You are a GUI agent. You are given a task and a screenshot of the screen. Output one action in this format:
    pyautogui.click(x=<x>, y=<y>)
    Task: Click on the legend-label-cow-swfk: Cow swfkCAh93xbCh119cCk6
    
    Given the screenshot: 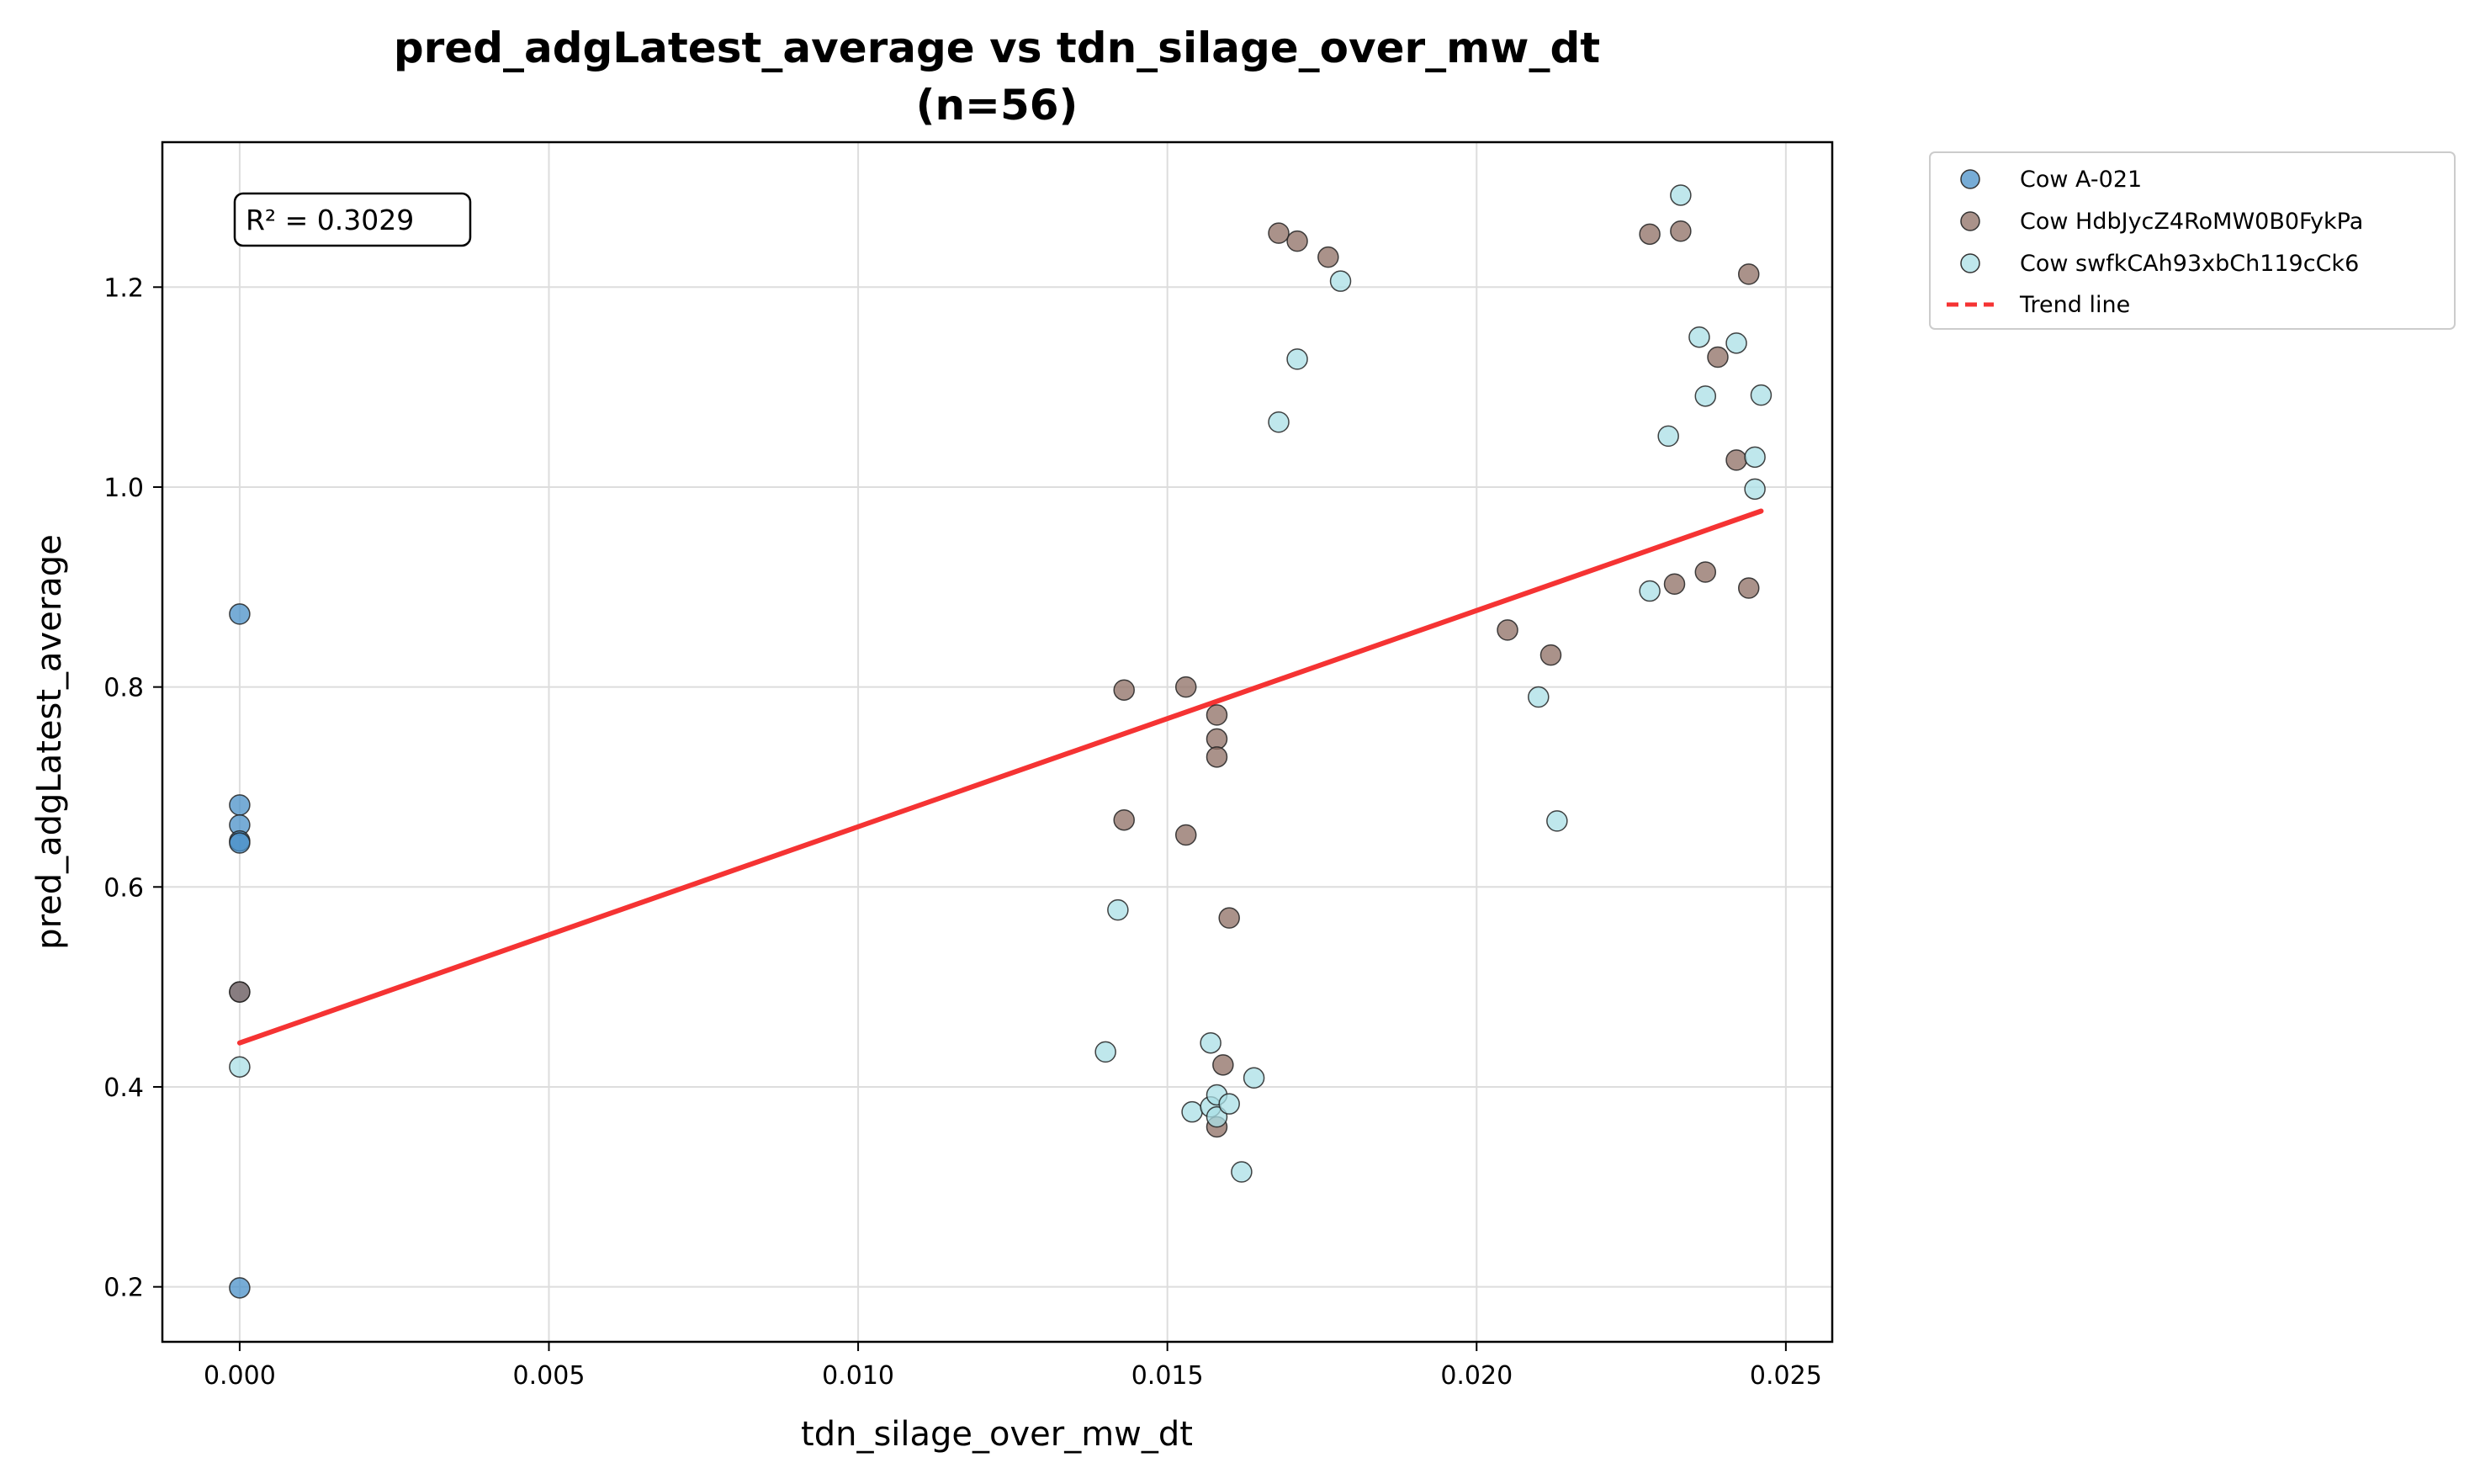 What is the action you would take?
    pyautogui.click(x=2189, y=264)
    